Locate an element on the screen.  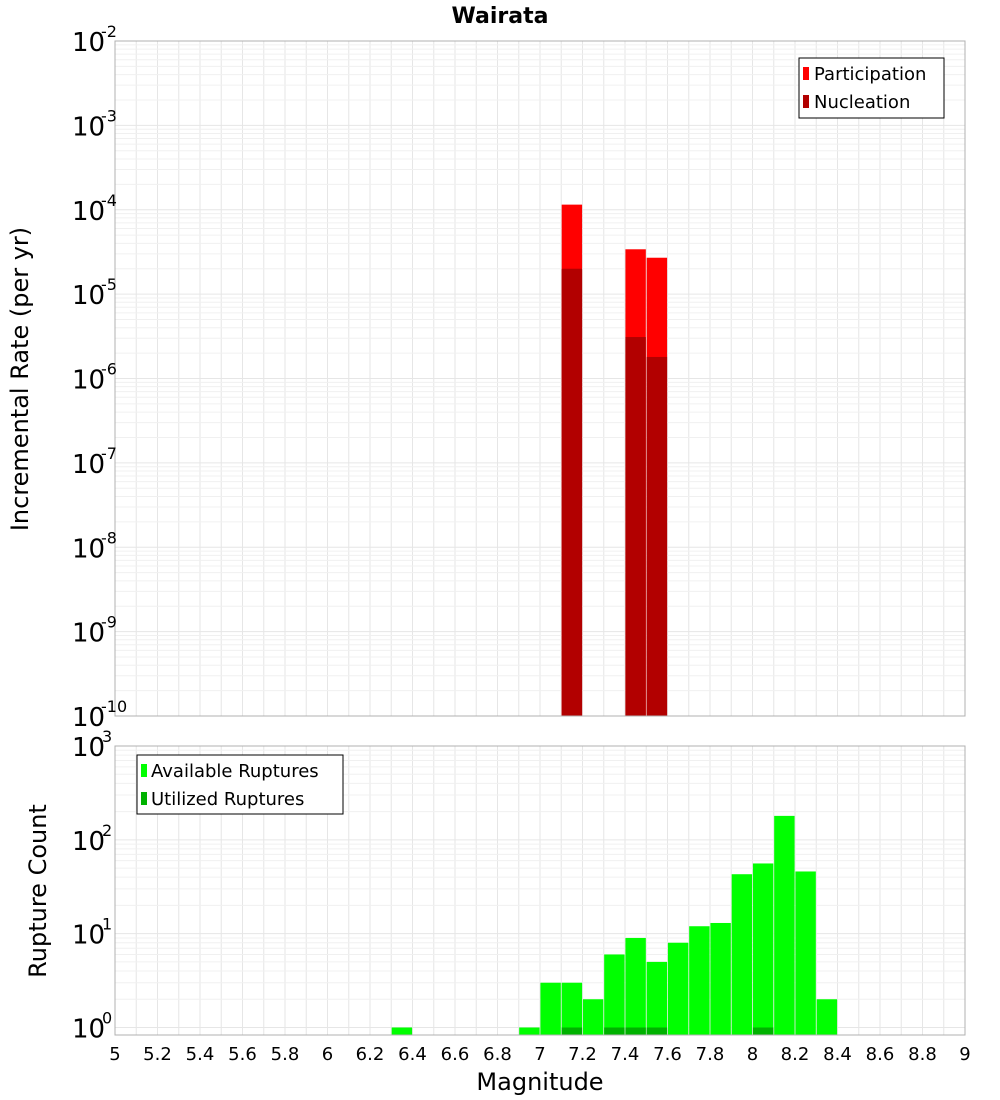
x-tick-label: 7.4 is located at coordinates (625, 1054).